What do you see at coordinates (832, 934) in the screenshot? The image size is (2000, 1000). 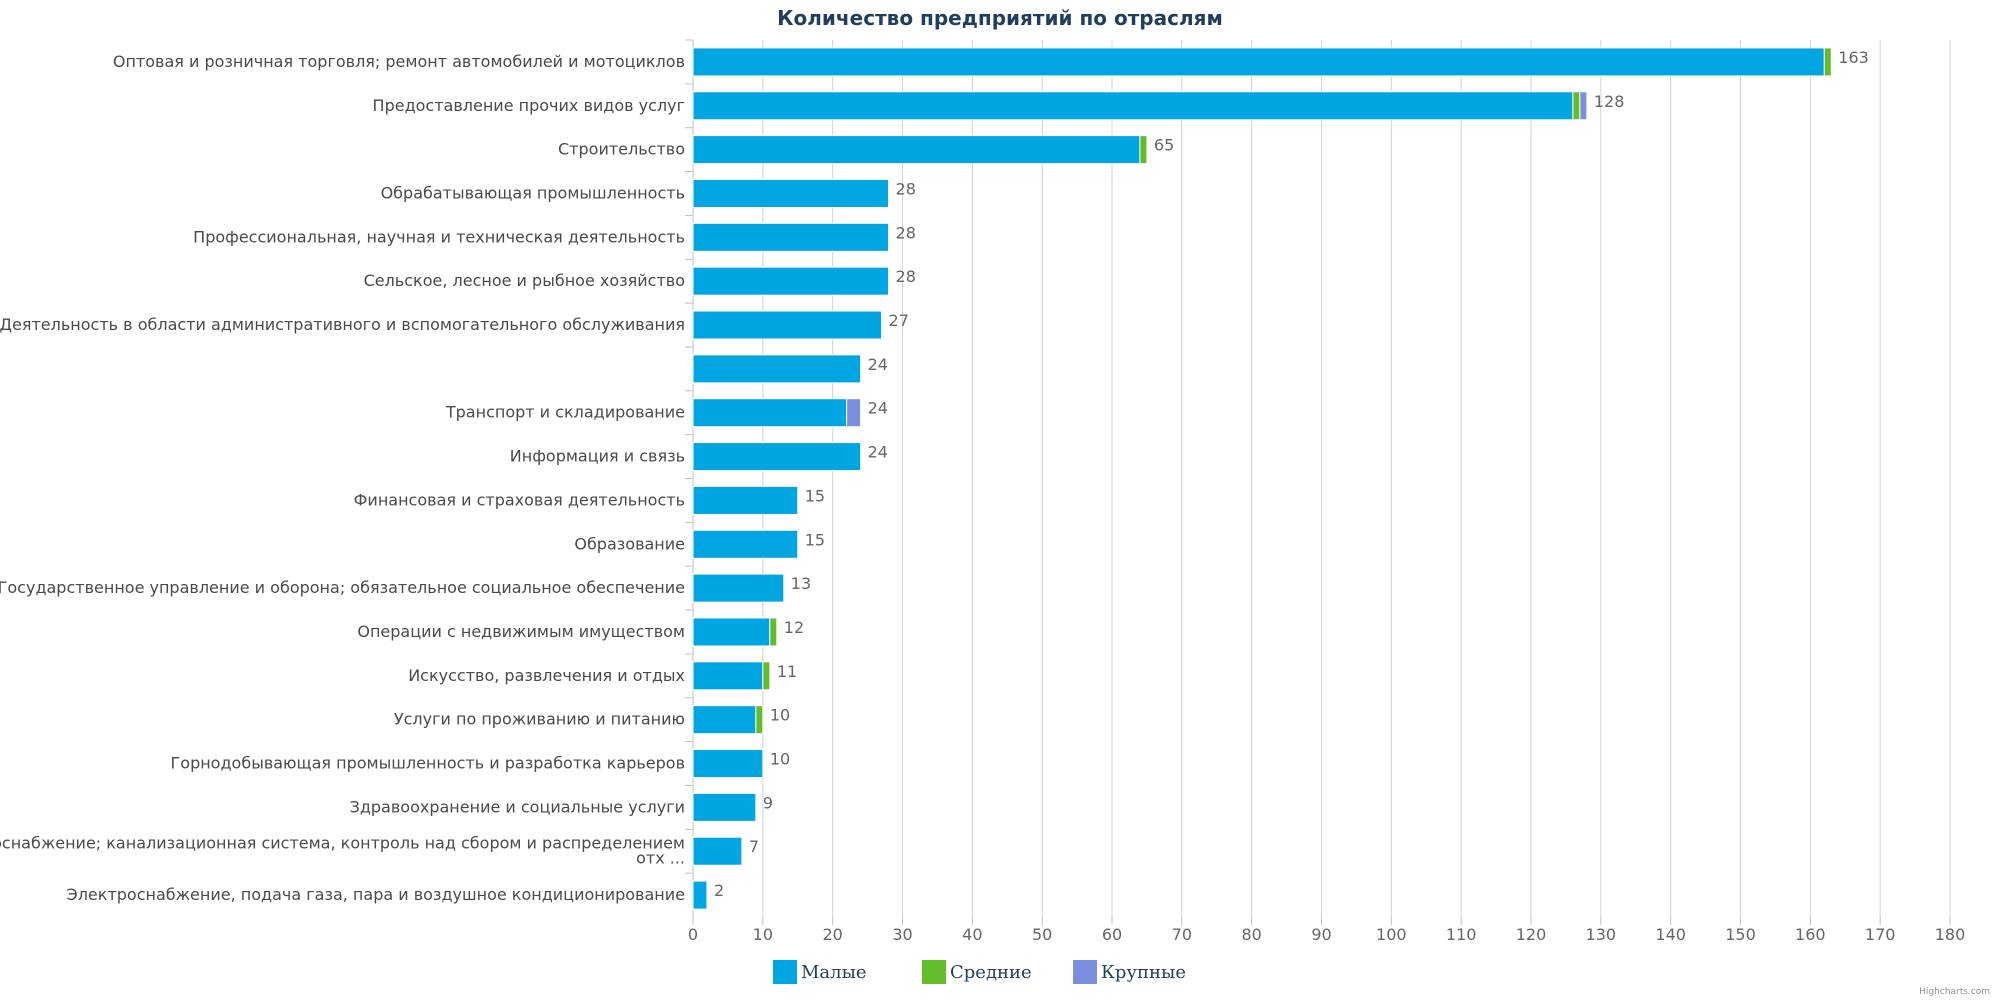 I see `x-tick-label: 20` at bounding box center [832, 934].